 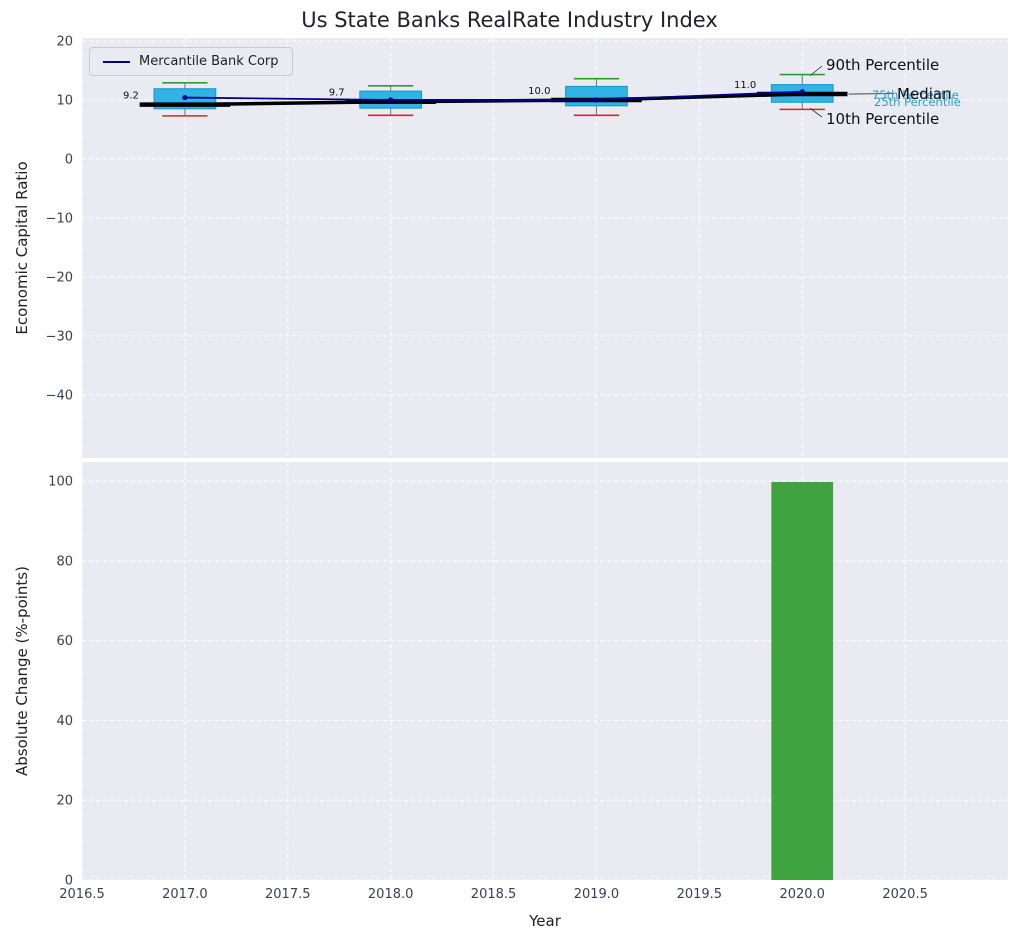 I want to click on change-bar, so click(x=802, y=680).